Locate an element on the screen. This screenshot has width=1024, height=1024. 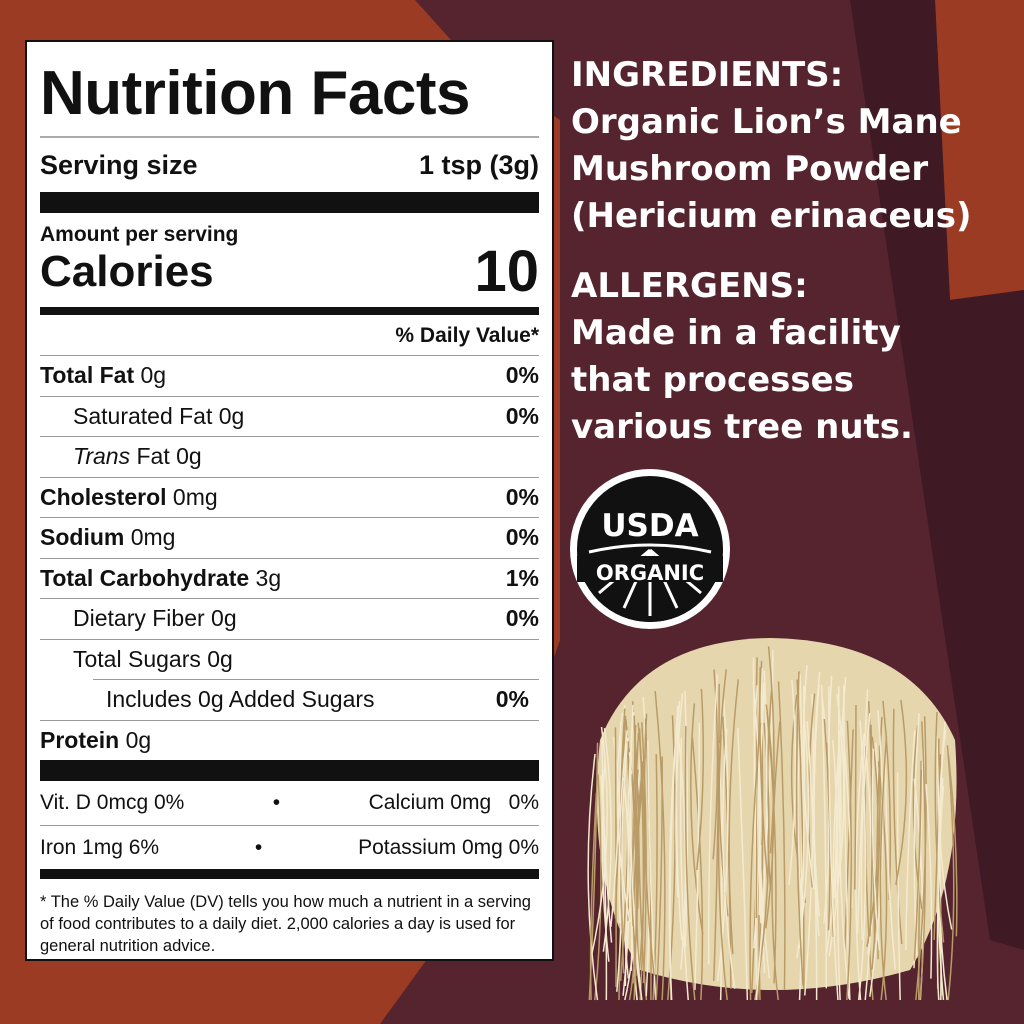
ingredients-line: Organic Lion’s Mane is located at coordinates (766, 122).